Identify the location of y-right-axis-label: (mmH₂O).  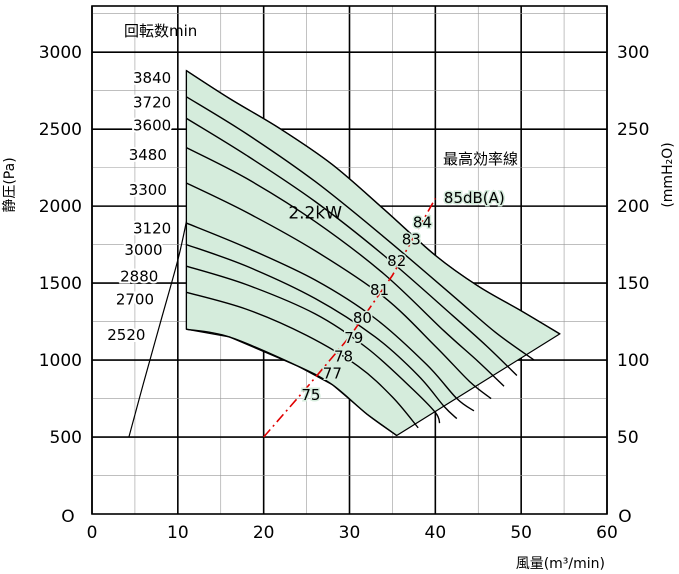
(668, 174).